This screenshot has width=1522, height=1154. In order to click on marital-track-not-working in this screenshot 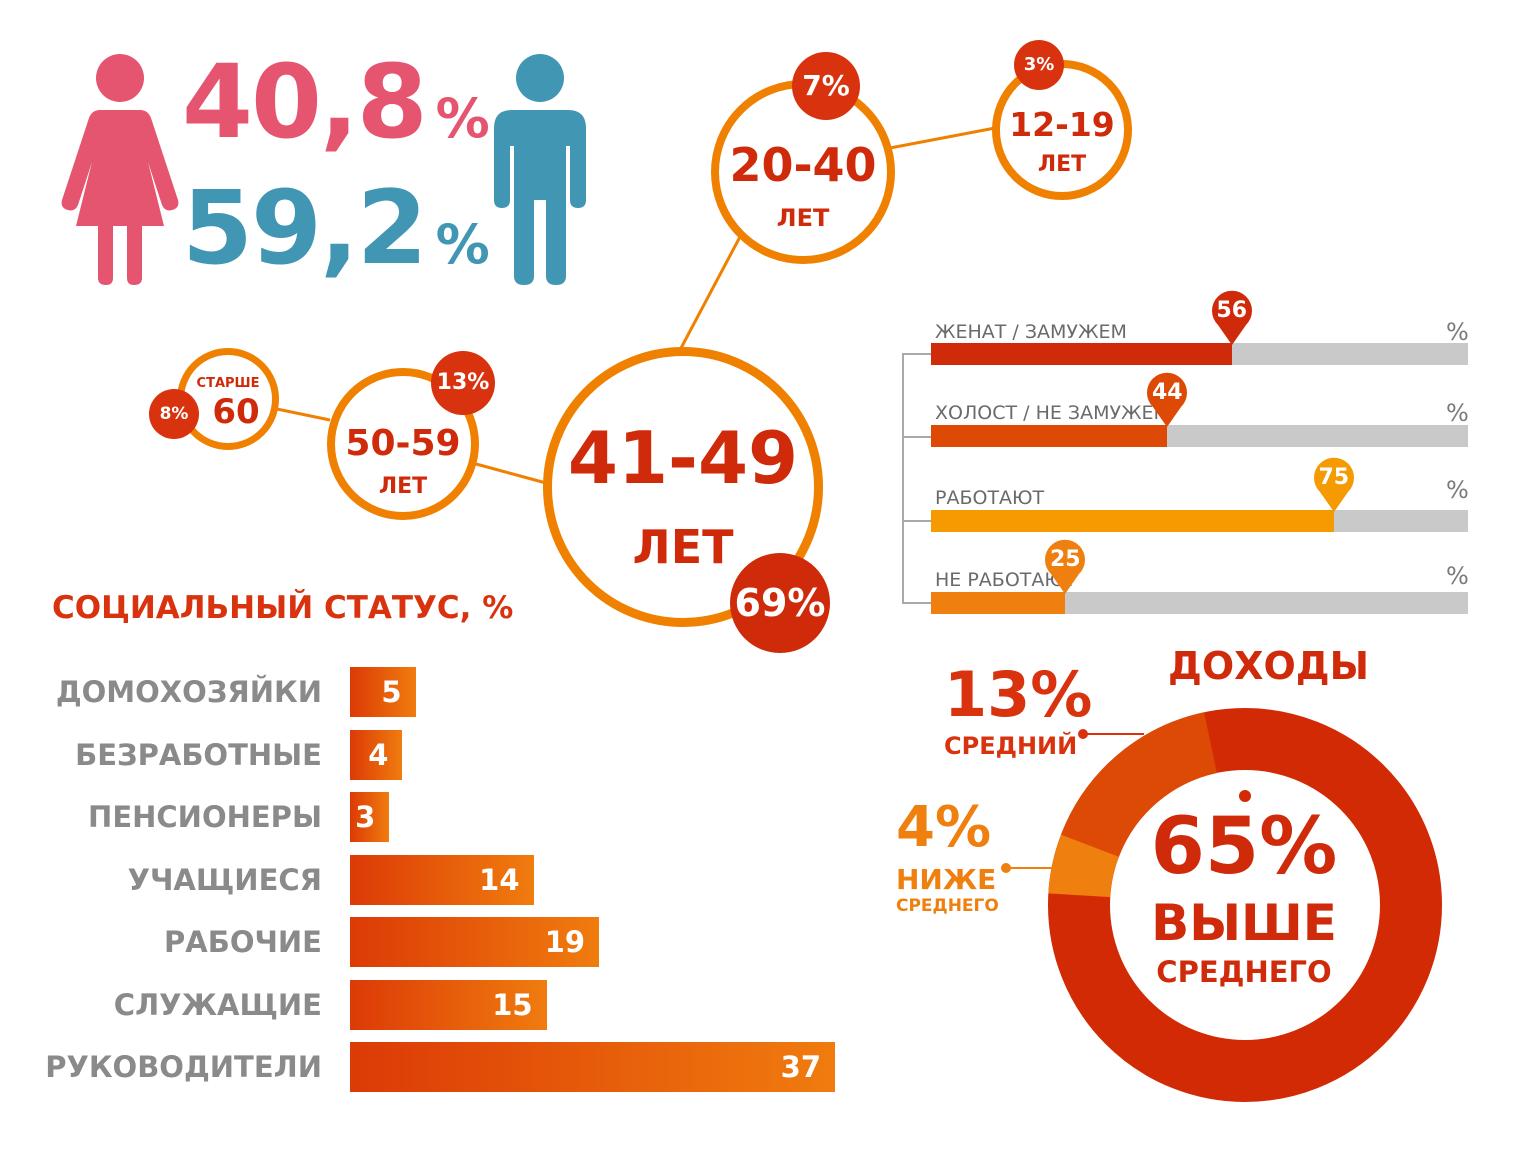, I will do `click(1199, 603)`.